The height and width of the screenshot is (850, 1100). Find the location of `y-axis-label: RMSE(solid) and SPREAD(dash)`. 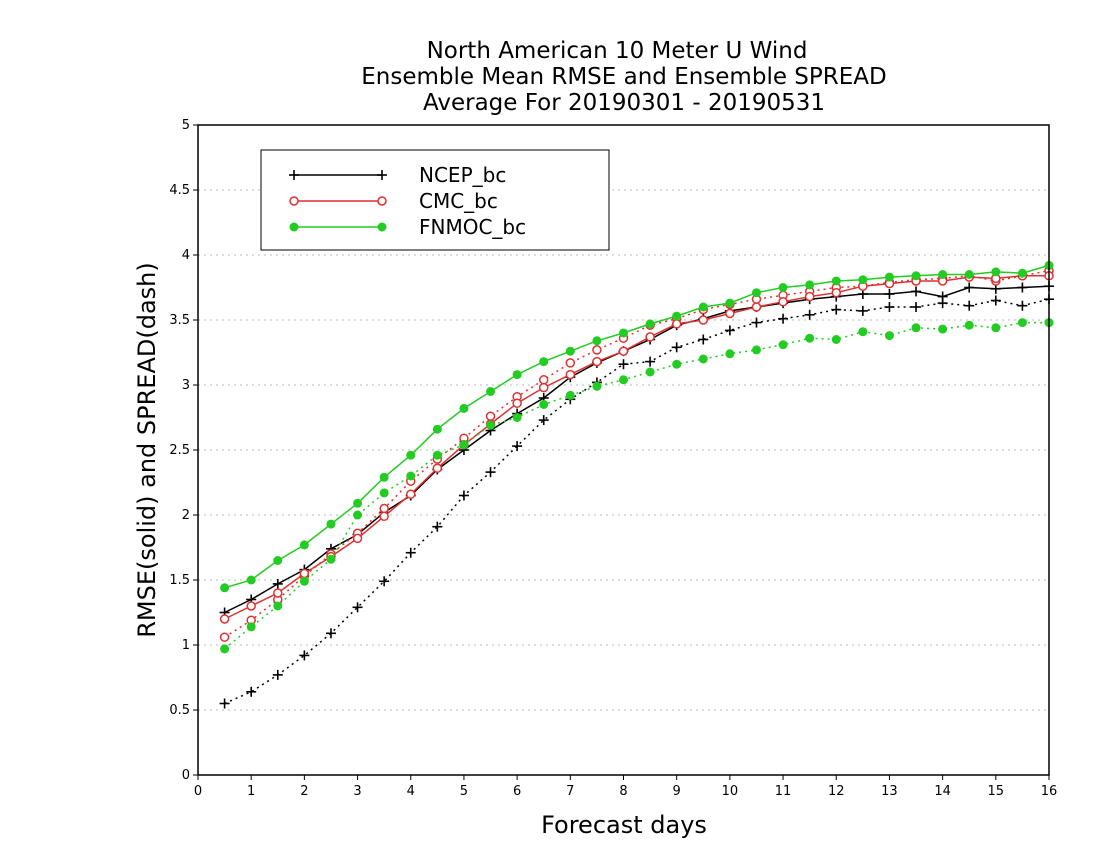

y-axis-label: RMSE(solid) and SPREAD(dash) is located at coordinates (147, 450).